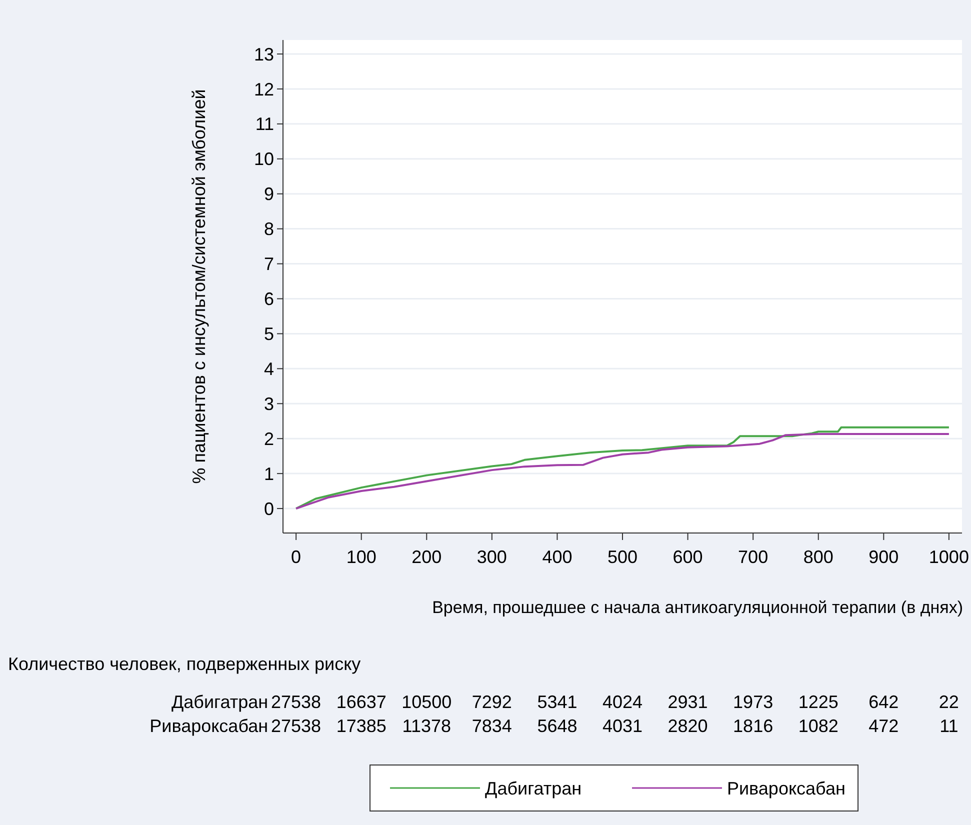 This screenshot has height=825, width=971. Describe the element at coordinates (697, 607) in the screenshot. I see `x-axis-title: Время, прошедшее с начала антикоагуляционной терапии (в днях)` at that location.